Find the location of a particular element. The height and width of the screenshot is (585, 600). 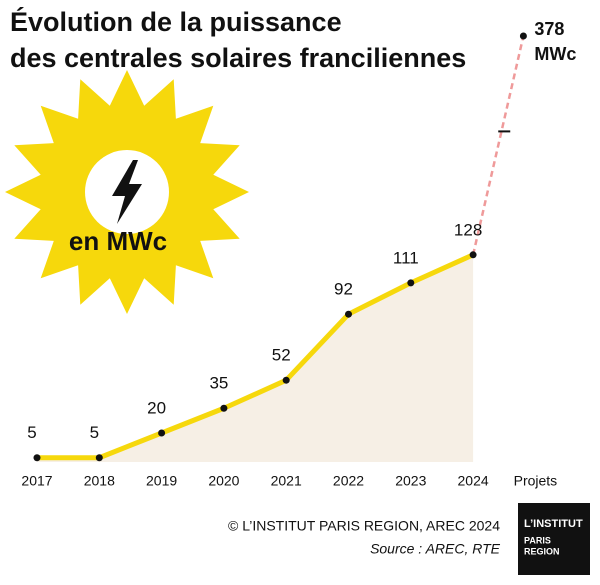

value-label: 111 is located at coordinates (406, 257).